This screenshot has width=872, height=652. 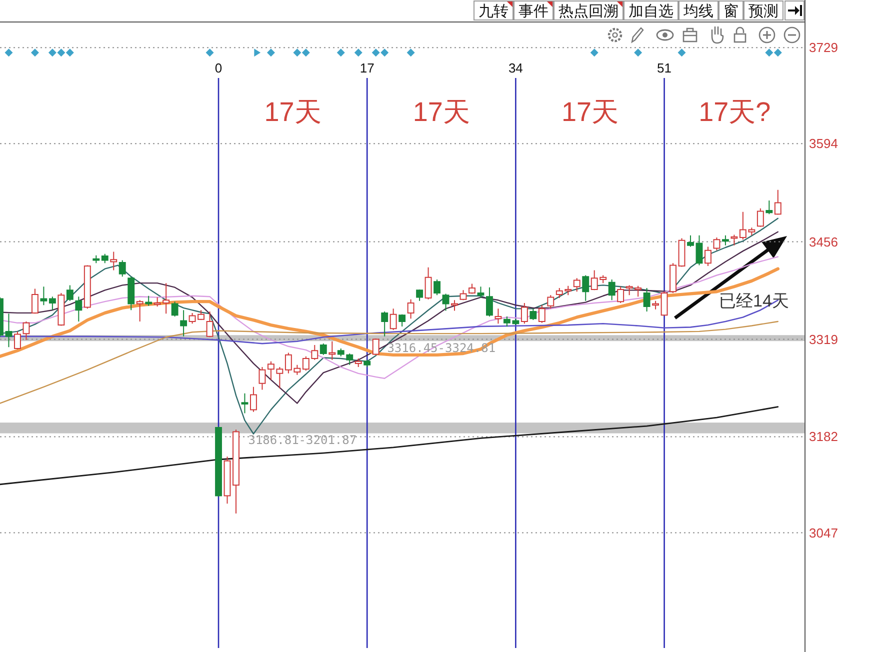 I want to click on y-tick-label: 3729, so click(x=823, y=48).